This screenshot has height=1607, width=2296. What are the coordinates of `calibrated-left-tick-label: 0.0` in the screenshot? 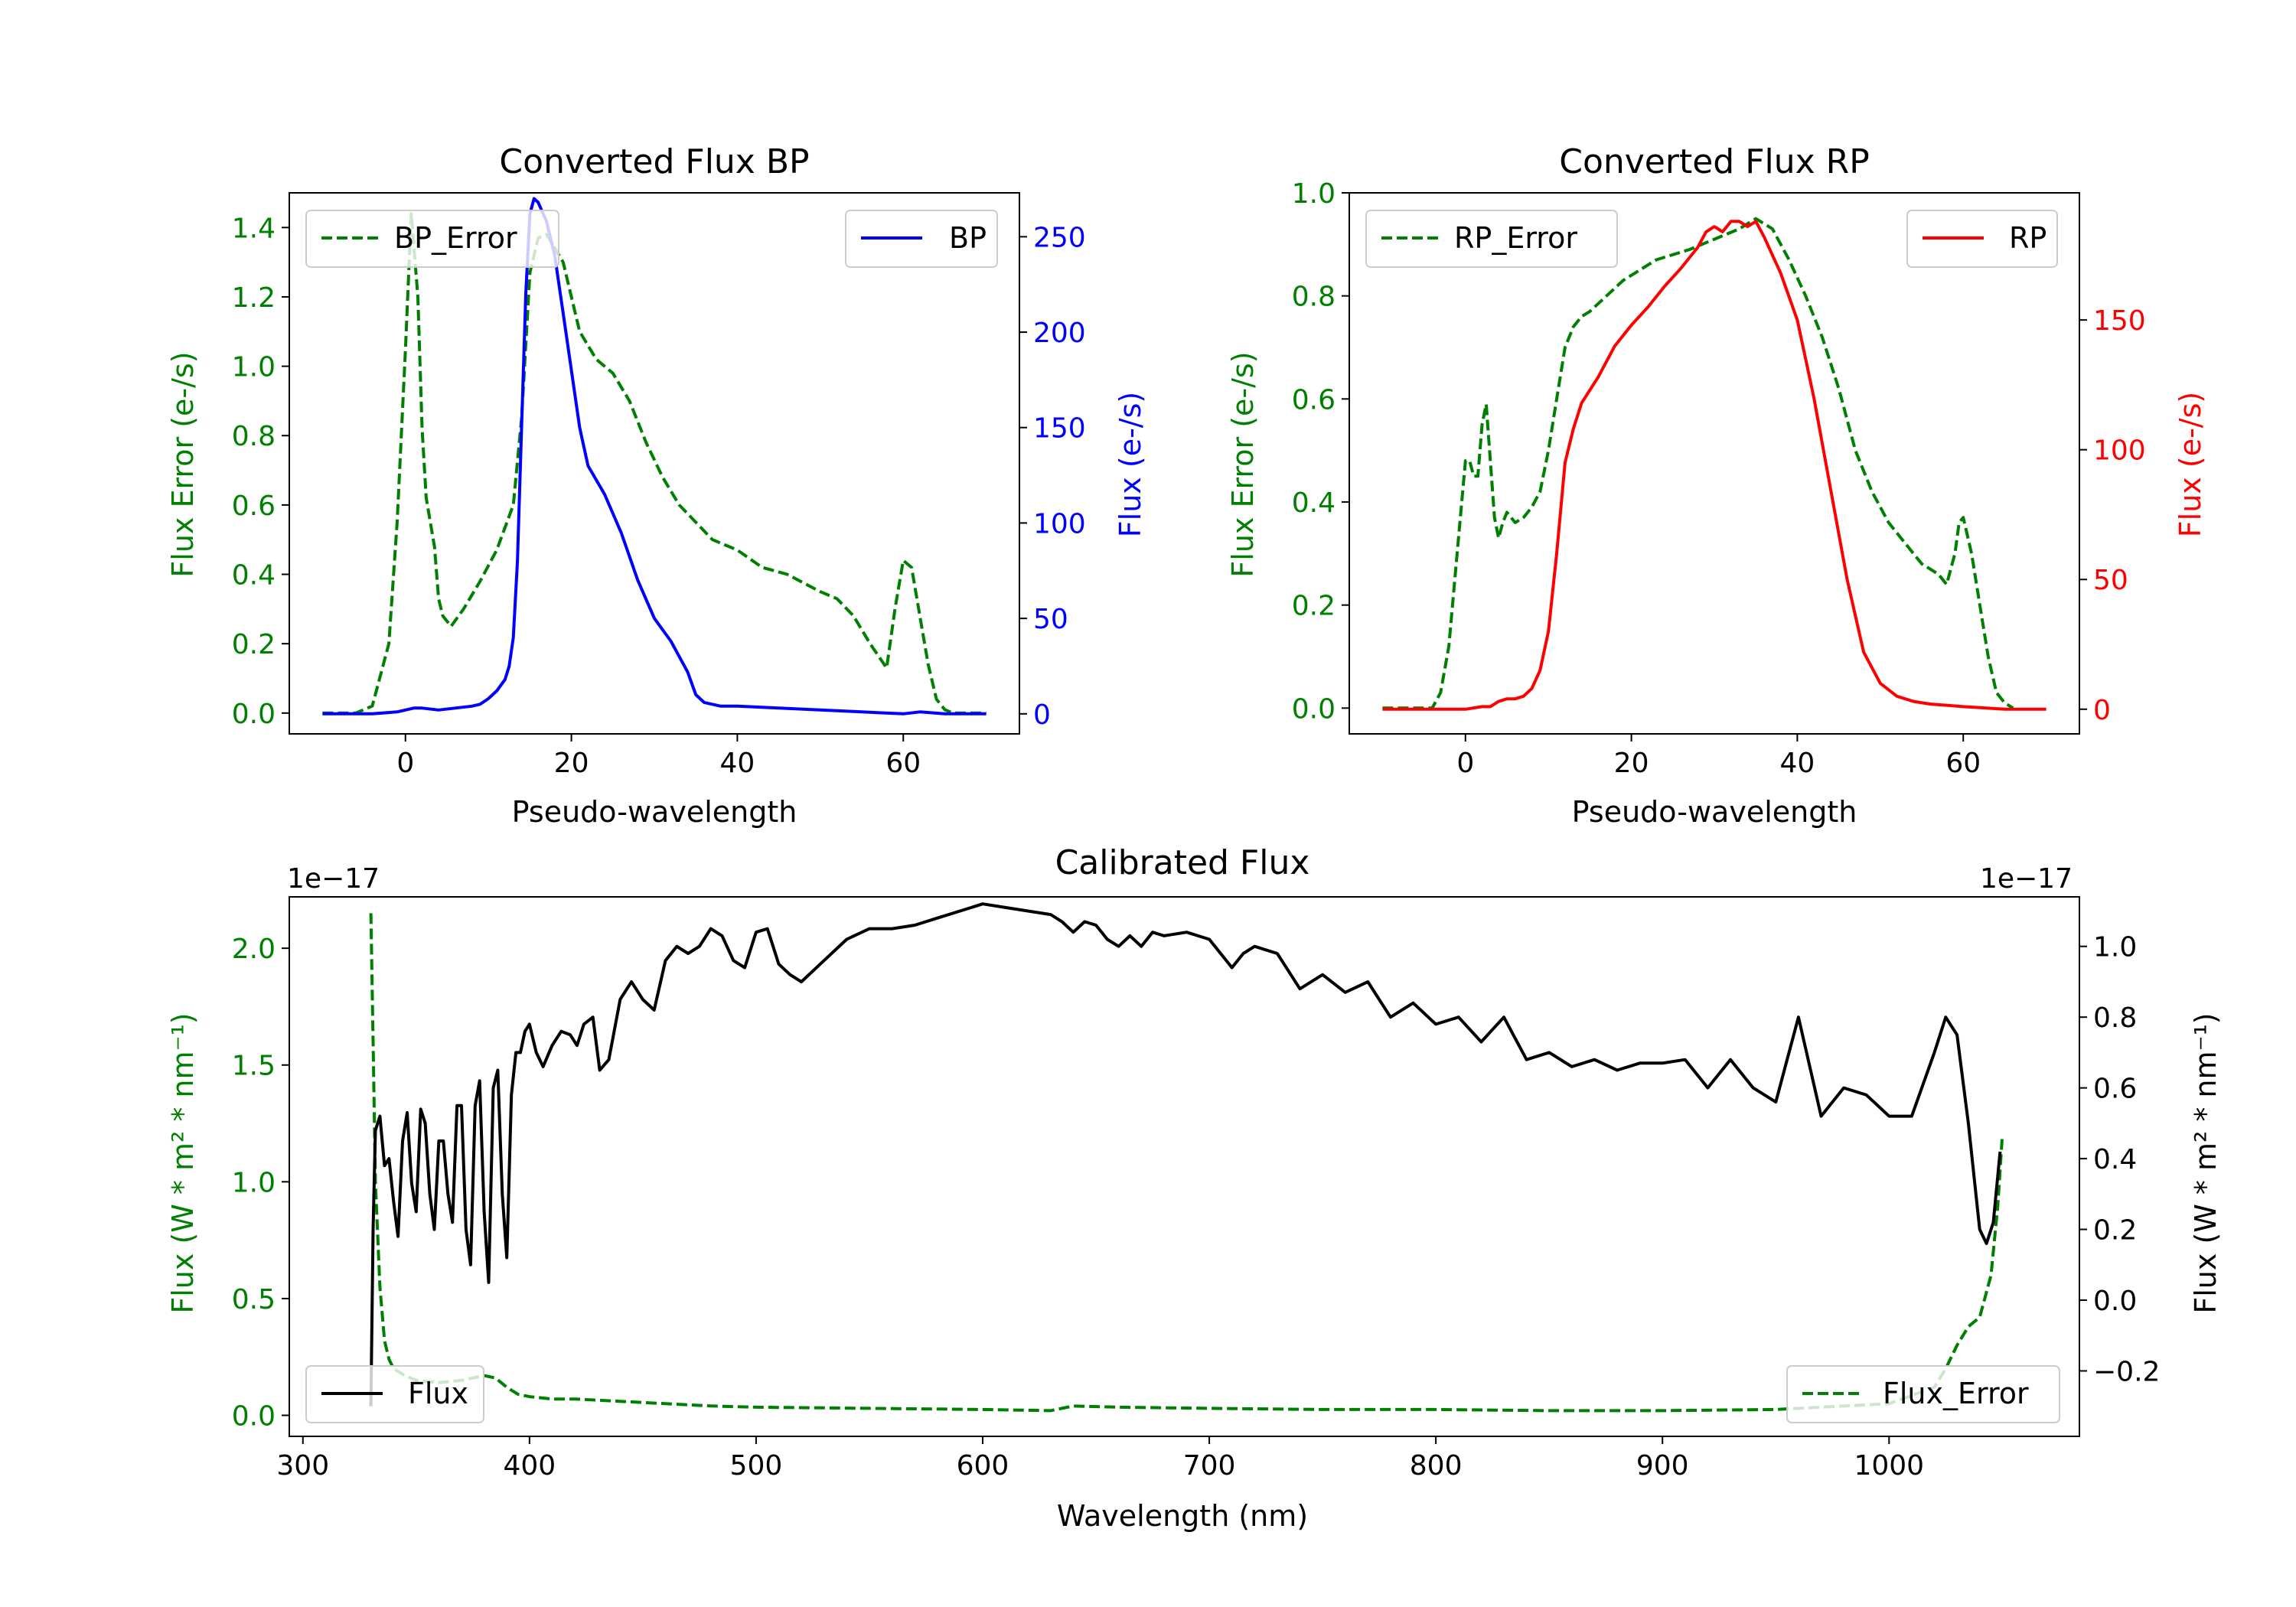 It's located at (254, 1417).